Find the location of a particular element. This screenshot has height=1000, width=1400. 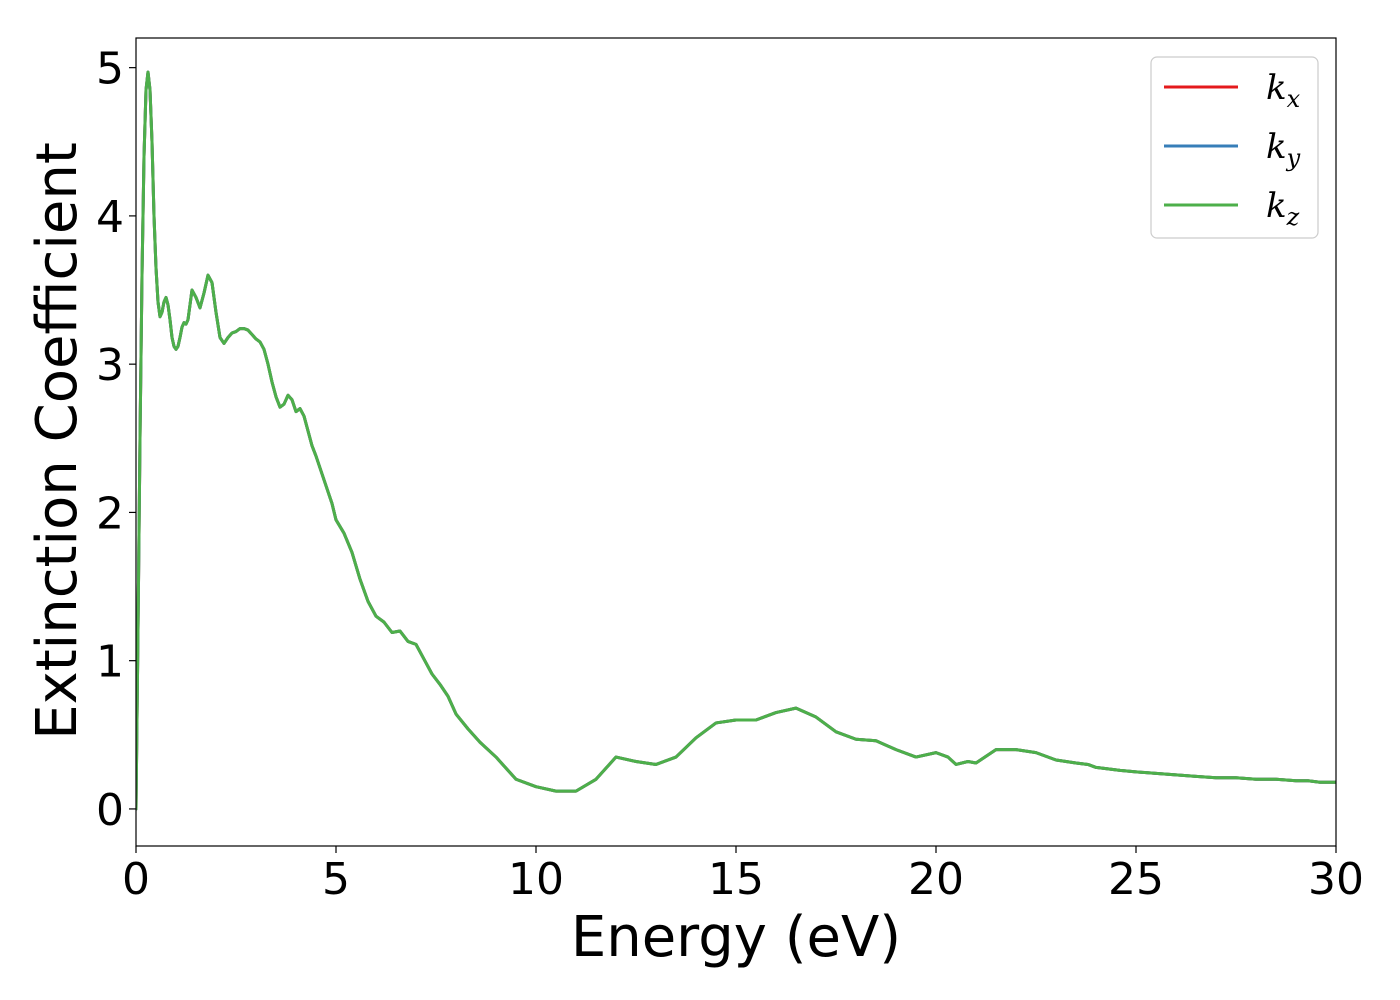

x-tick-label: 0 is located at coordinates (136, 879).